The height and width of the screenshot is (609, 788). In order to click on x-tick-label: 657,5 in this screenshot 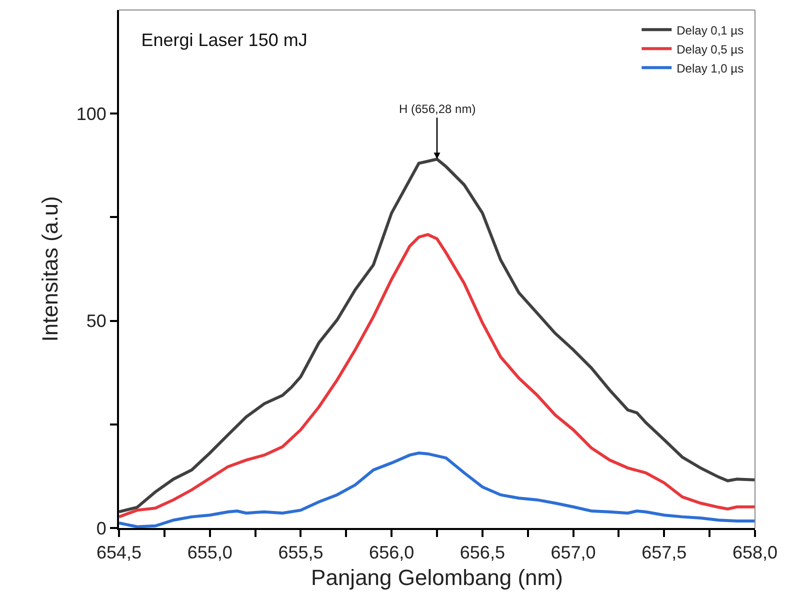, I will do `click(664, 552)`.